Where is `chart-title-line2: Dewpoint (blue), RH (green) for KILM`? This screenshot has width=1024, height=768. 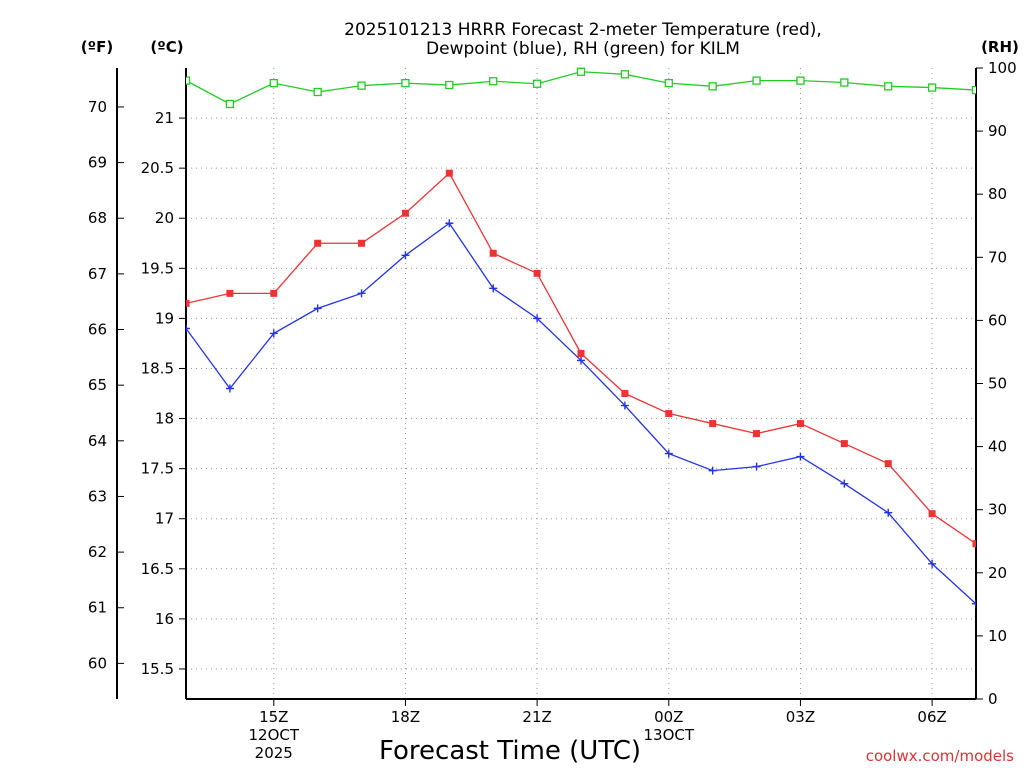
chart-title-line2: Dewpoint (blue), RH (green) for KILM is located at coordinates (583, 49).